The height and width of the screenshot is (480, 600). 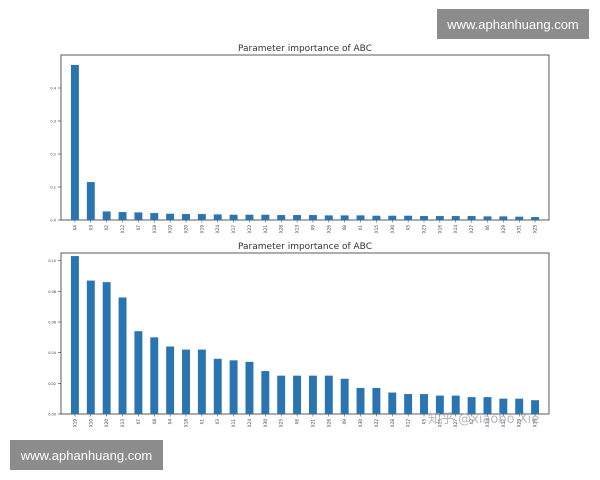 I want to click on chart-title: Parameter importance of ABC, so click(x=305, y=247).